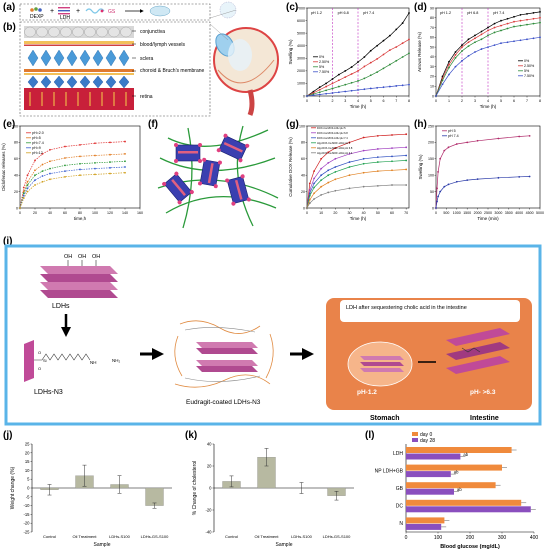  What do you see at coordinates (292, 7) in the screenshot?
I see `panel-label-c: (c)` at bounding box center [292, 7].